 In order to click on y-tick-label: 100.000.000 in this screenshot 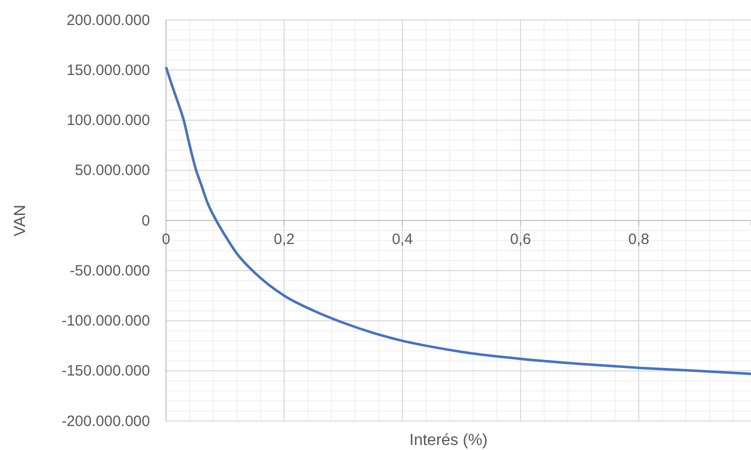, I will do `click(108, 121)`.